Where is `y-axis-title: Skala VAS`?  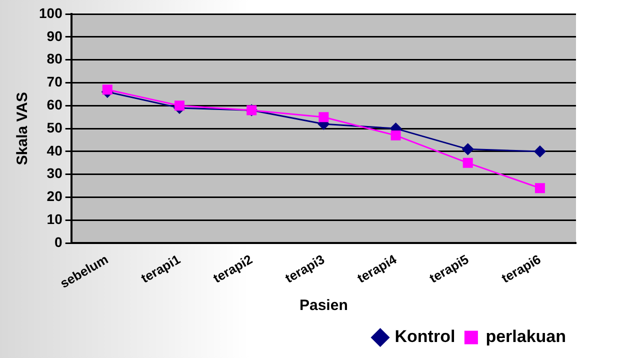
y-axis-title: Skala VAS is located at coordinates (23, 129).